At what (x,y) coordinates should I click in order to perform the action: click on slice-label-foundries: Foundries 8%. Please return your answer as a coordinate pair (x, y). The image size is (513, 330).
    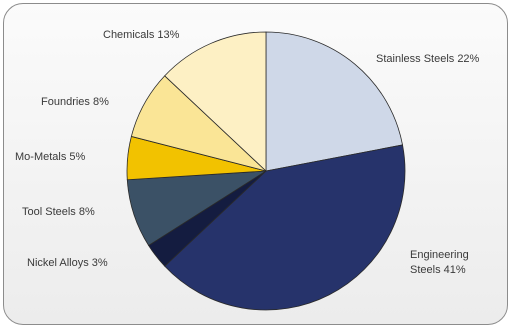
    Looking at the image, I should click on (75, 102).